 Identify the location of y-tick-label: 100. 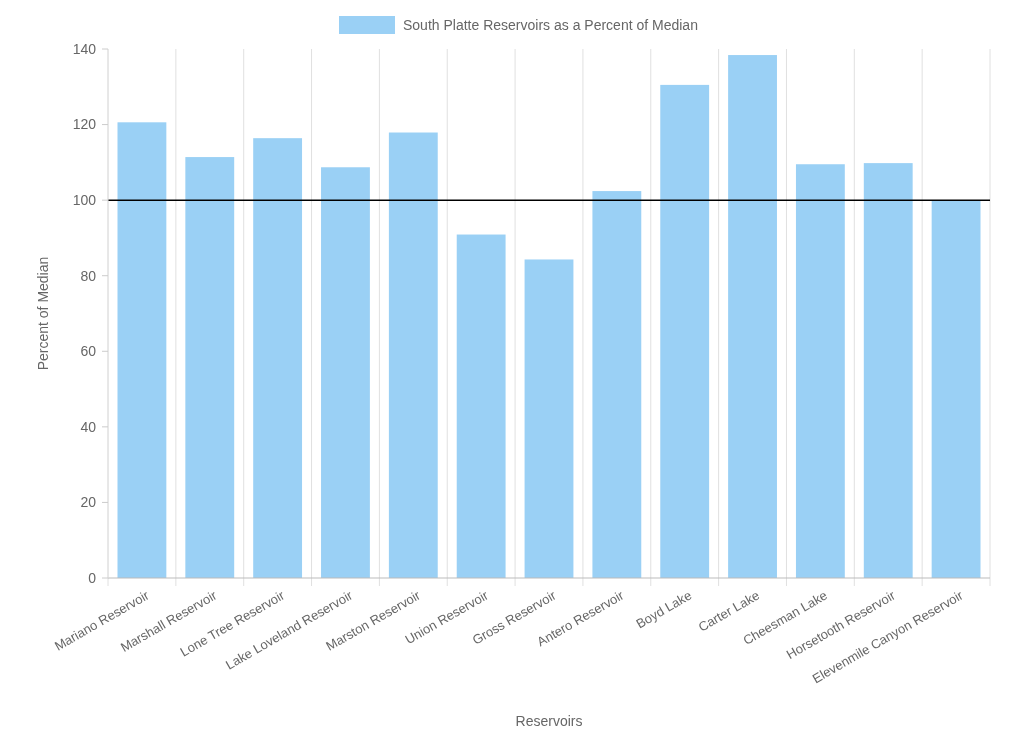
(84, 200).